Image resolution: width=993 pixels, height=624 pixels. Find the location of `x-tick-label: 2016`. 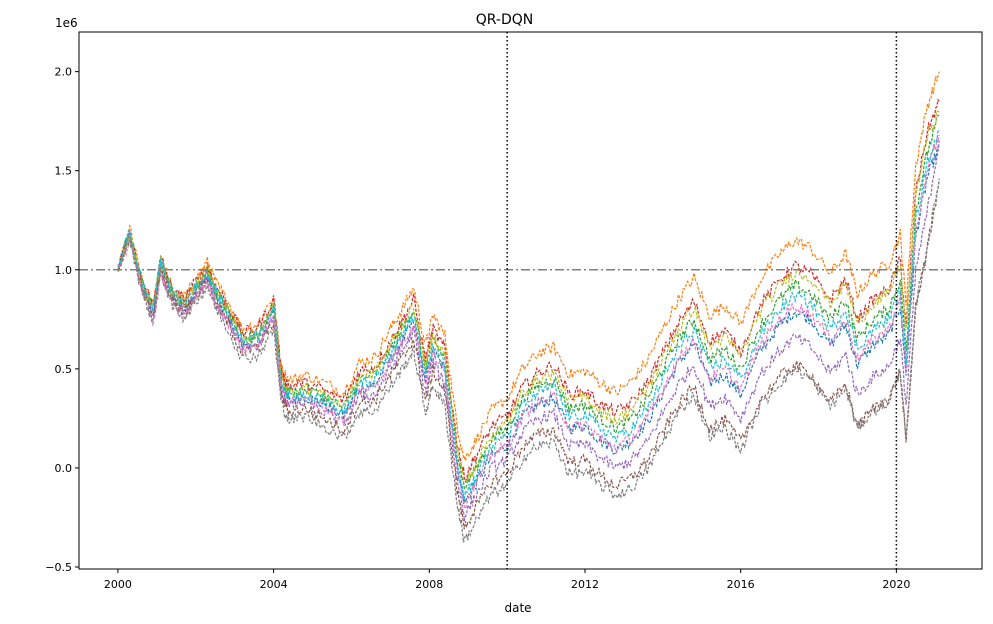

x-tick-label: 2016 is located at coordinates (741, 584).